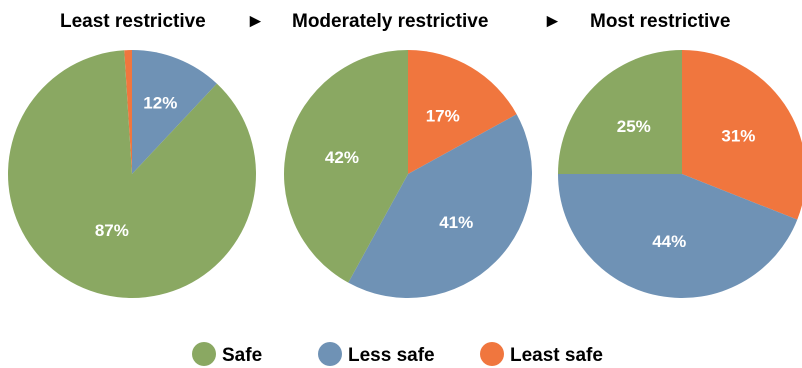 The width and height of the screenshot is (802, 368). What do you see at coordinates (255, 21) in the screenshot?
I see `arrow-1: ►` at bounding box center [255, 21].